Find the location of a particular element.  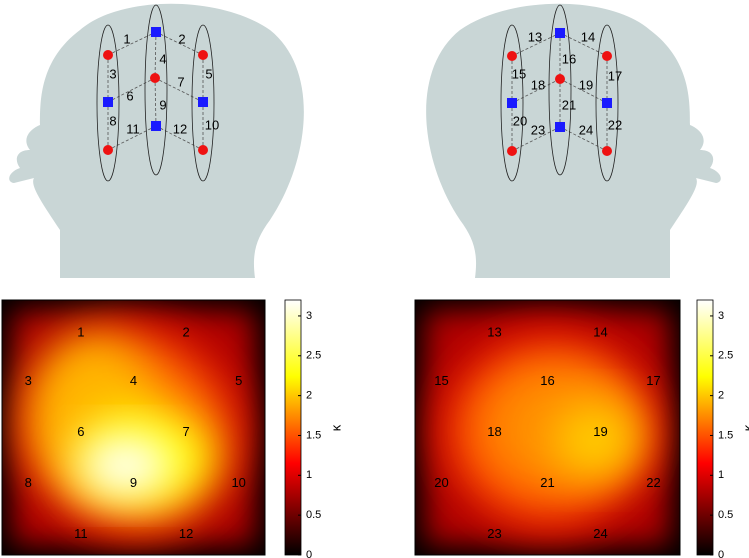

channel-label: 4 is located at coordinates (162, 58).